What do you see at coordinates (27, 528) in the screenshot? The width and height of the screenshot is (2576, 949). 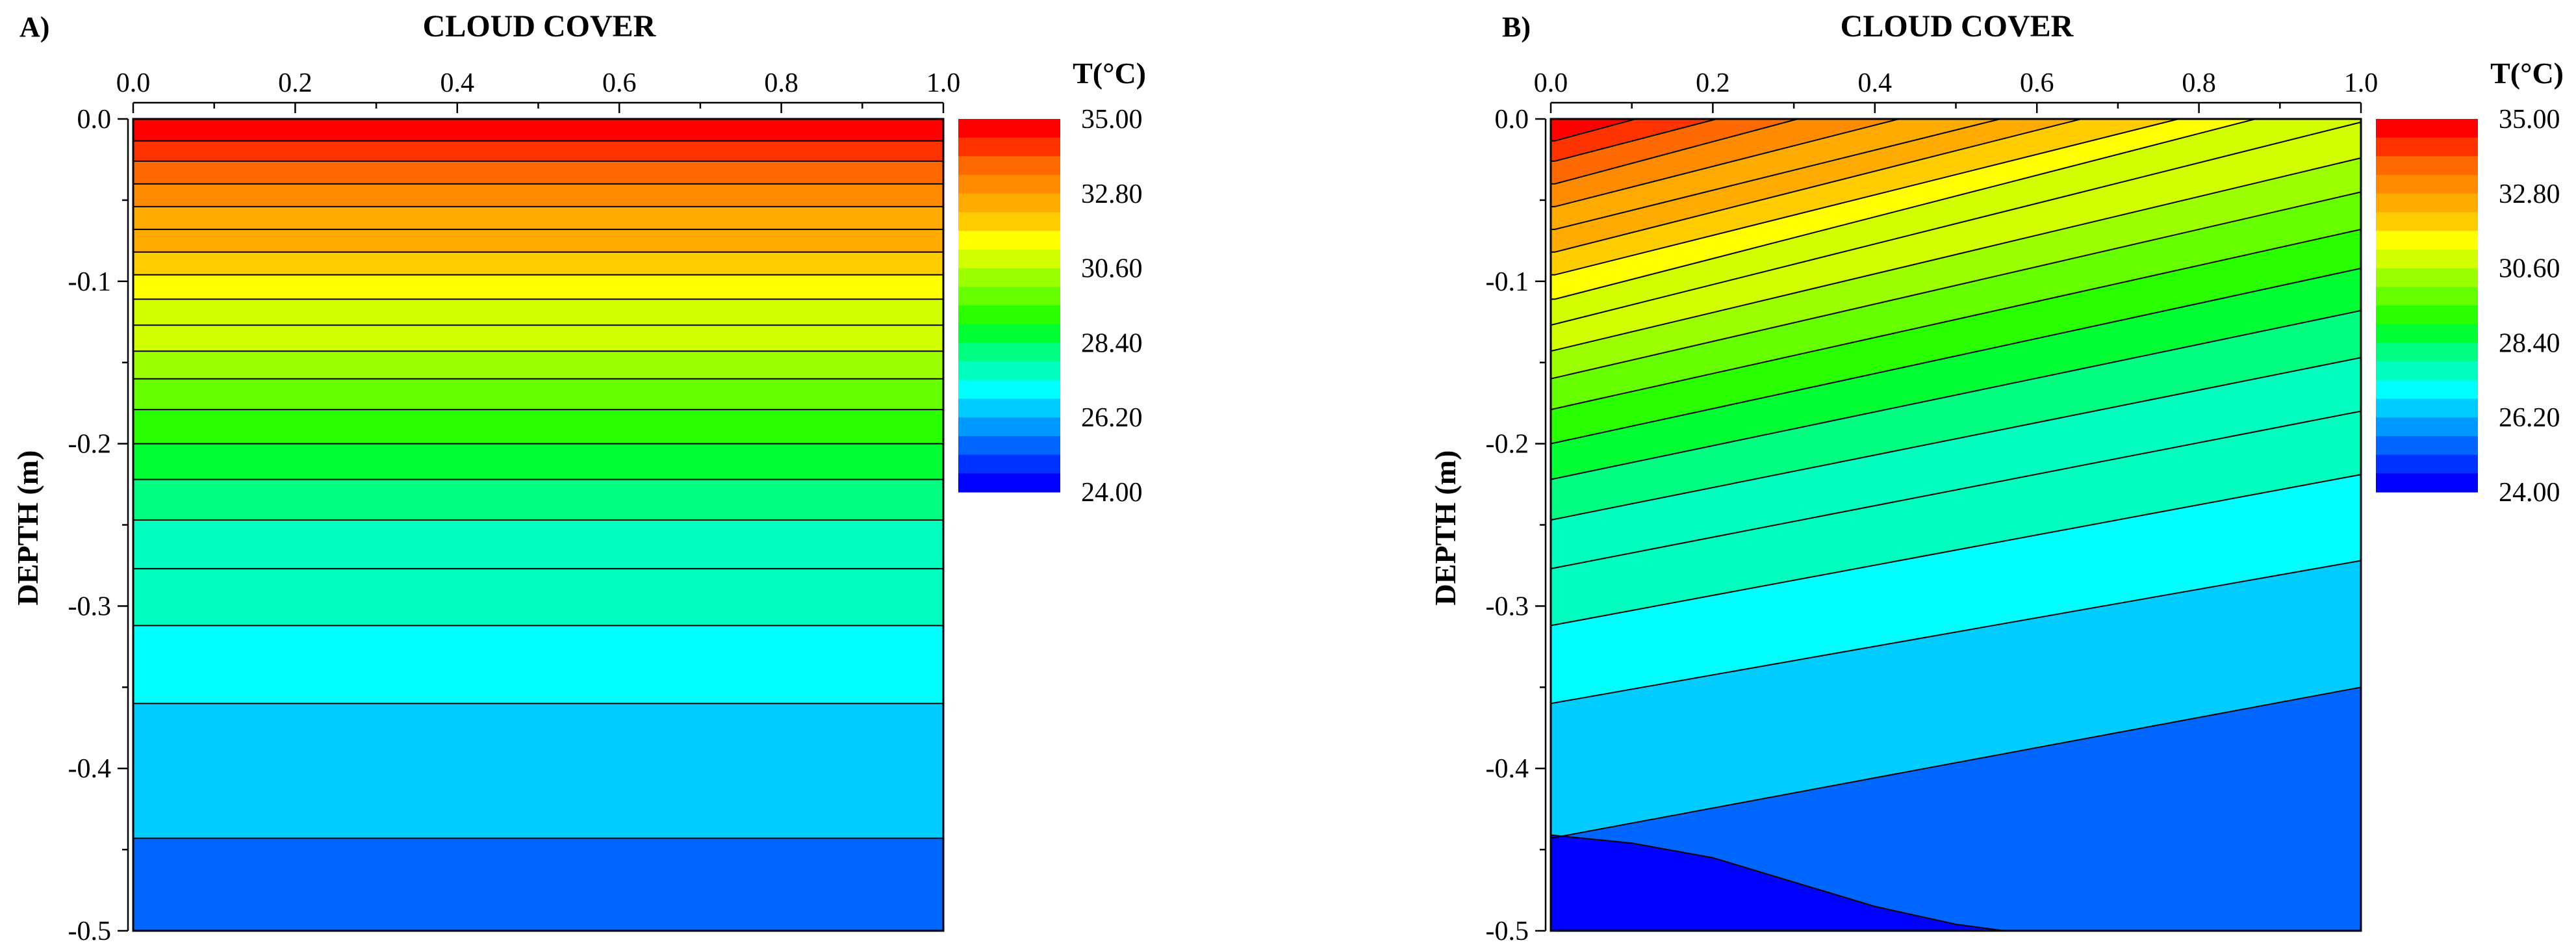 I see `panel-a-y-axis-label: DEPTH (m)` at bounding box center [27, 528].